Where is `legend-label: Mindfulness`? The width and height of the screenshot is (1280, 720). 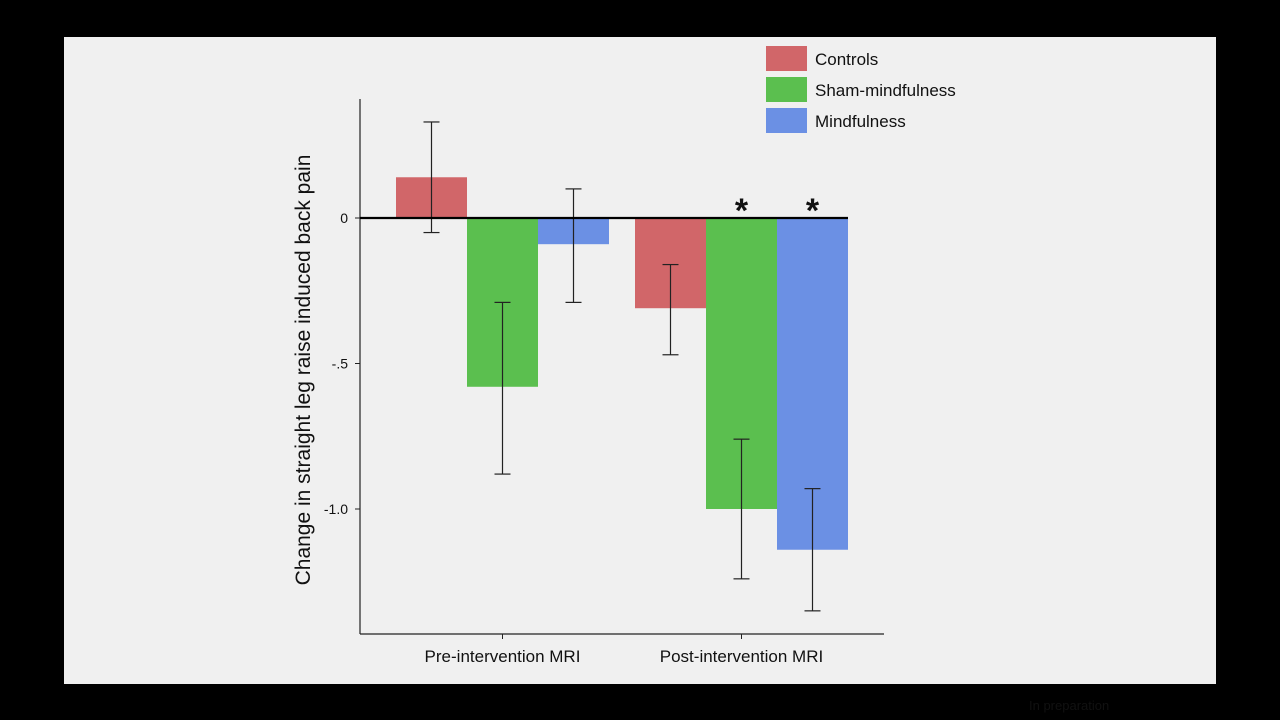
legend-label: Mindfulness is located at coordinates (860, 121).